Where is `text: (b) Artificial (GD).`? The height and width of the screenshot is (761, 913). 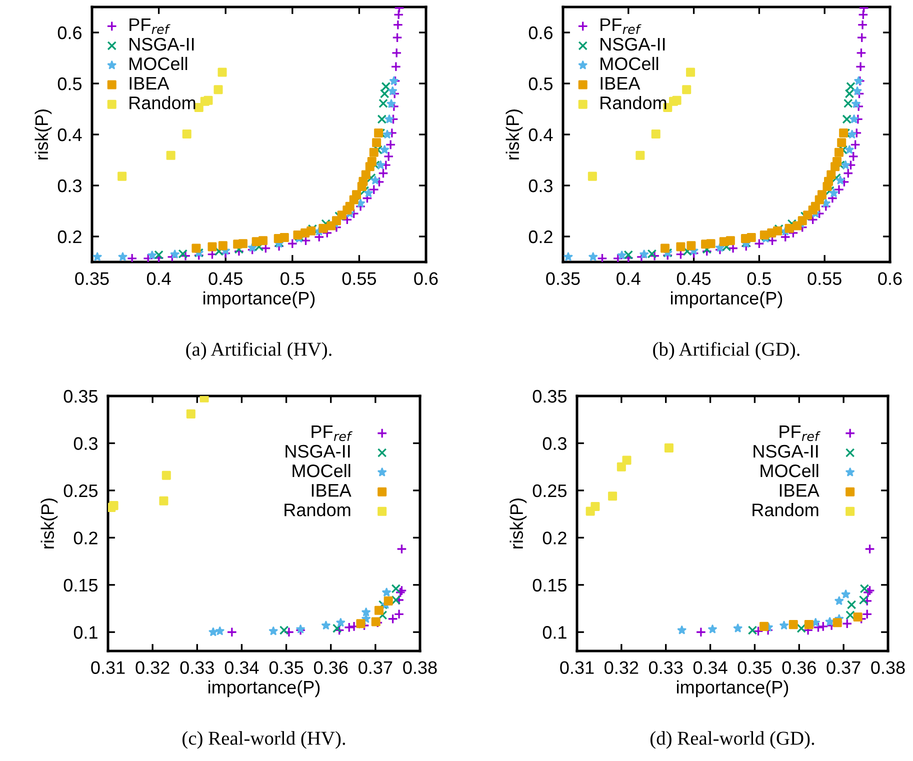
text: (b) Artificial (GD). is located at coordinates (726, 351).